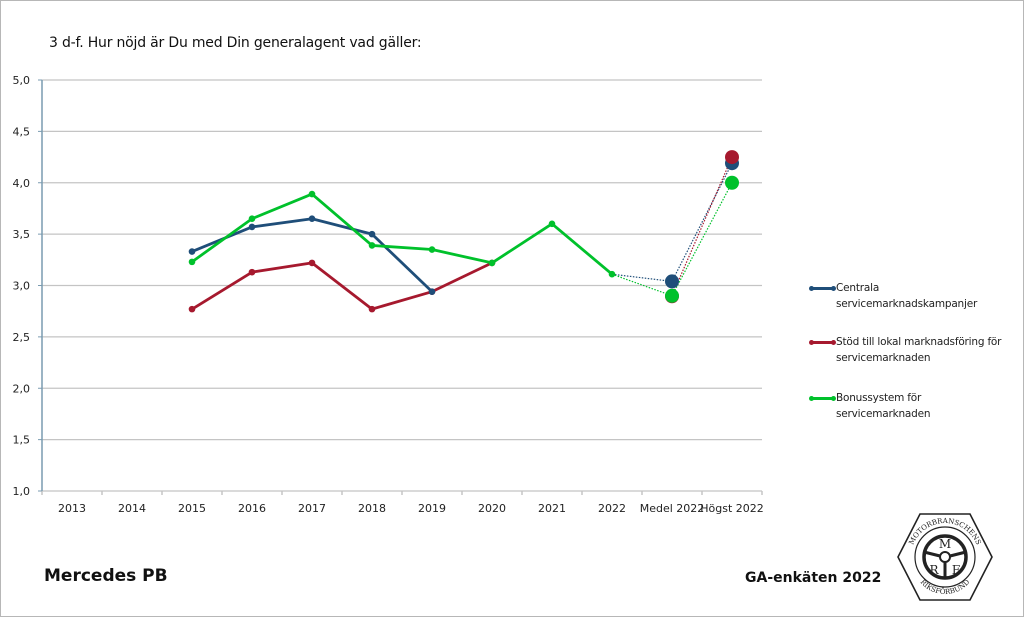  Describe the element at coordinates (934, 570) in the screenshot. I see `logo-letter-r: R` at that location.